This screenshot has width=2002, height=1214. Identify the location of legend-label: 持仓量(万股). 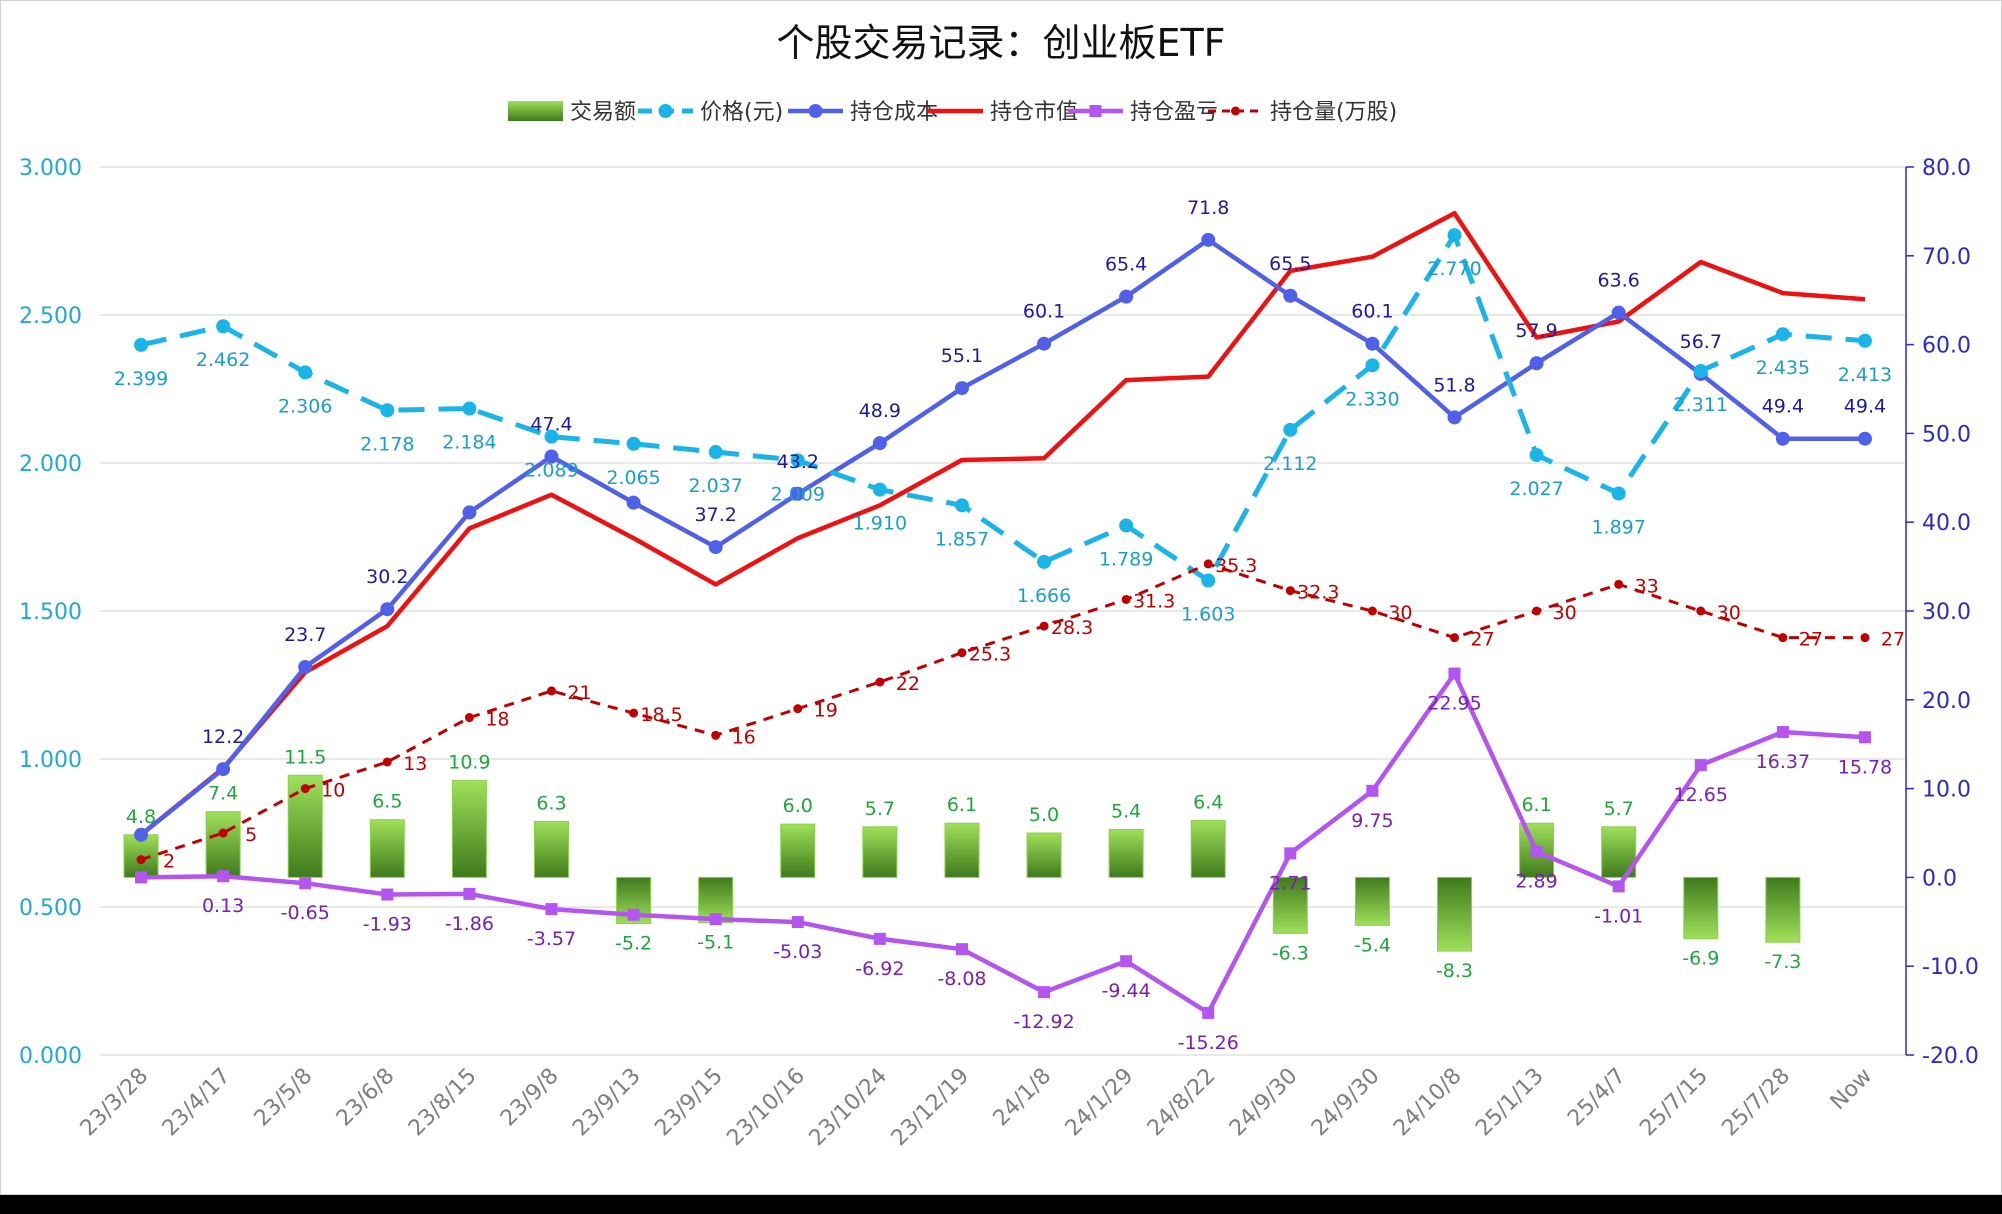
(1333, 112).